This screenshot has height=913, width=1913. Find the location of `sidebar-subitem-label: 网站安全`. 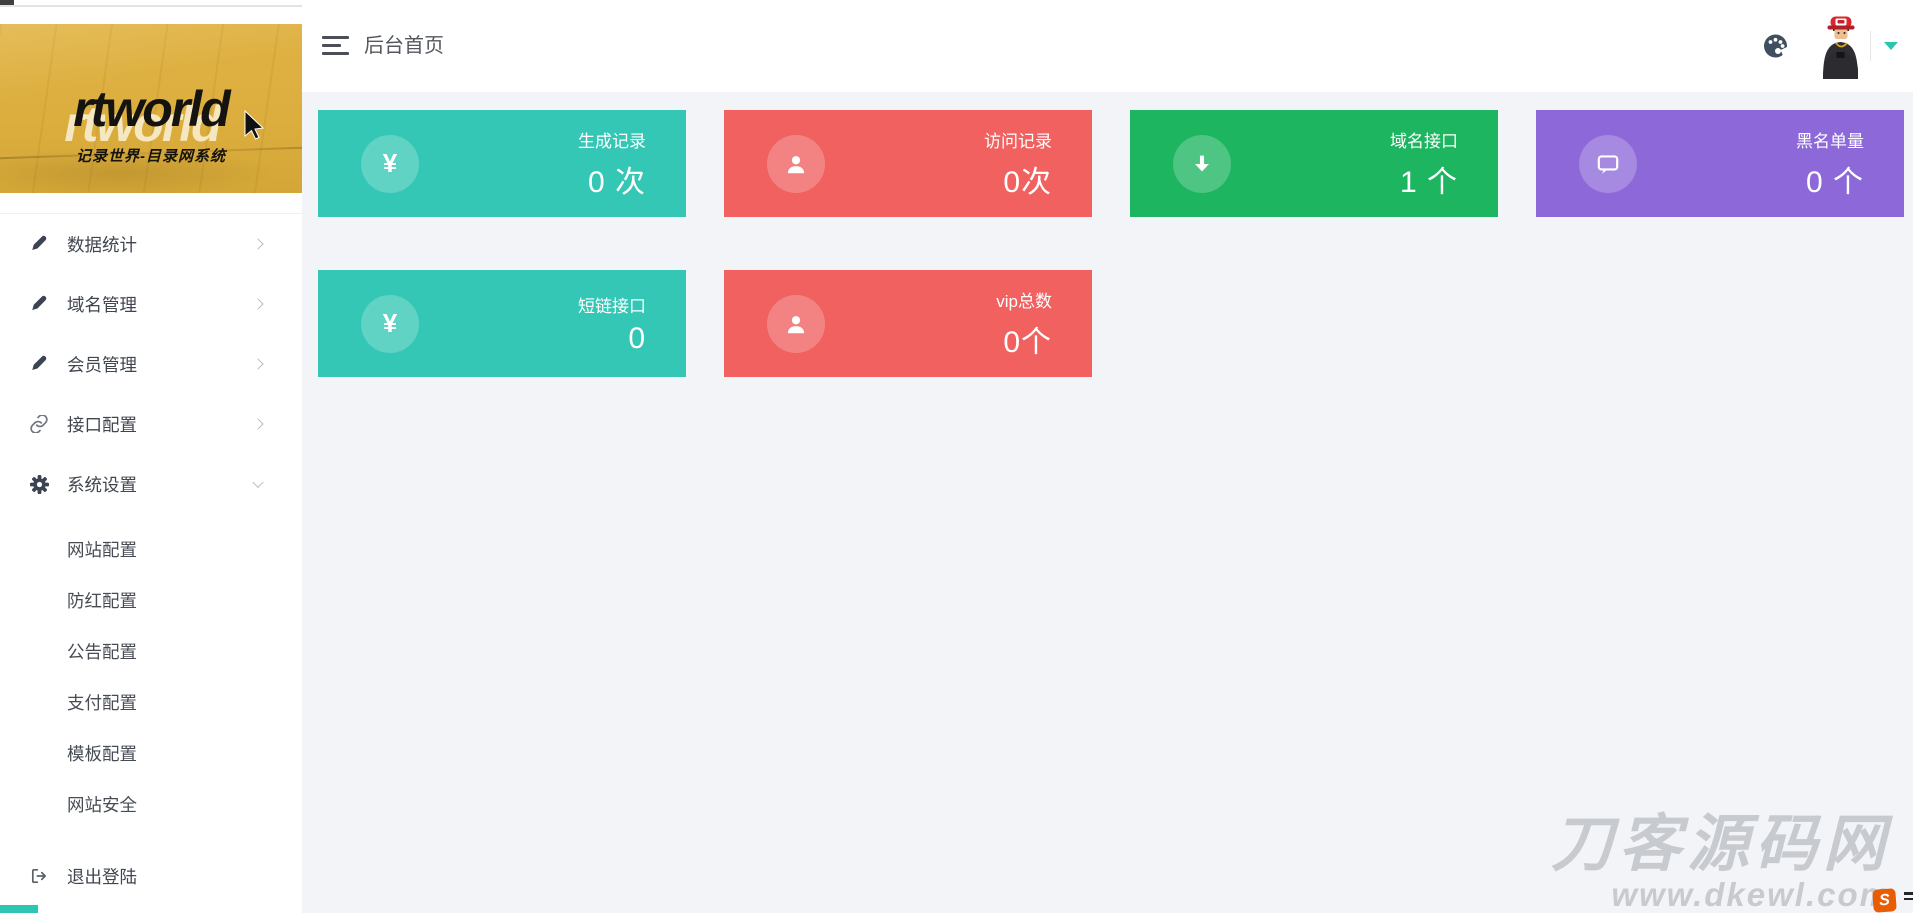

sidebar-subitem-label: 网站安全 is located at coordinates (102, 805).